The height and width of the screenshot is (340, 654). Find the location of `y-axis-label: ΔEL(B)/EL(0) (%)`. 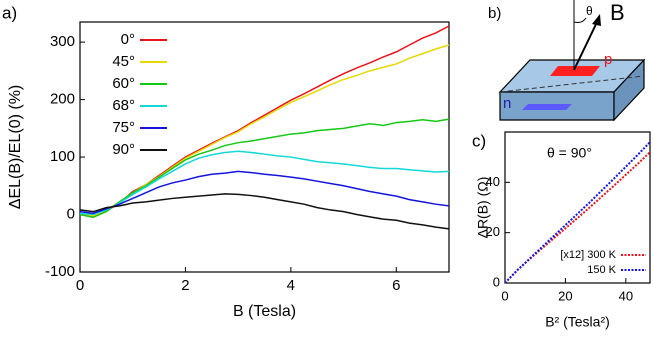

y-axis-label: ΔEL(B)/EL(0) (%) is located at coordinates (15, 147).